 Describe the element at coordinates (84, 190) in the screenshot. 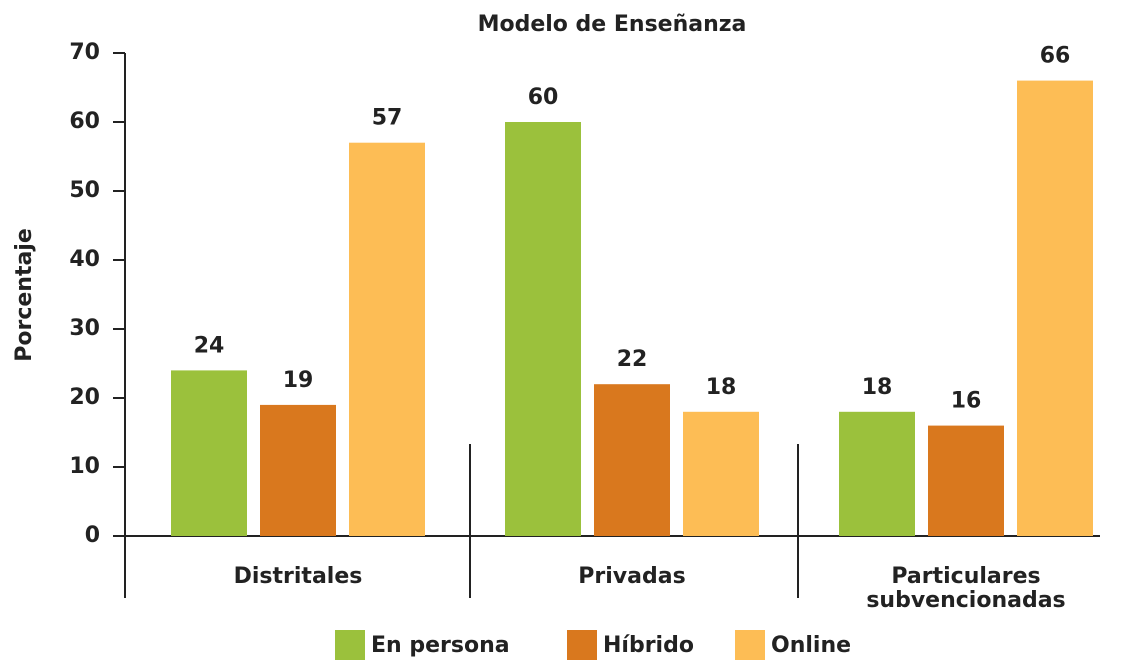

I see `y-tick-label: 50` at that location.